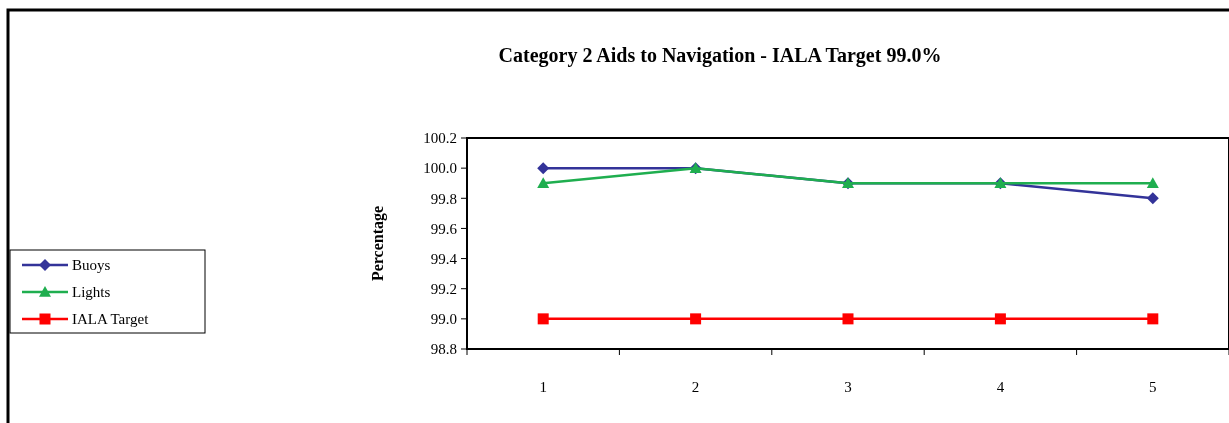 Image resolution: width=1229 pixels, height=423 pixels. Describe the element at coordinates (1153, 387) in the screenshot. I see `x-tick-label: 5` at that location.